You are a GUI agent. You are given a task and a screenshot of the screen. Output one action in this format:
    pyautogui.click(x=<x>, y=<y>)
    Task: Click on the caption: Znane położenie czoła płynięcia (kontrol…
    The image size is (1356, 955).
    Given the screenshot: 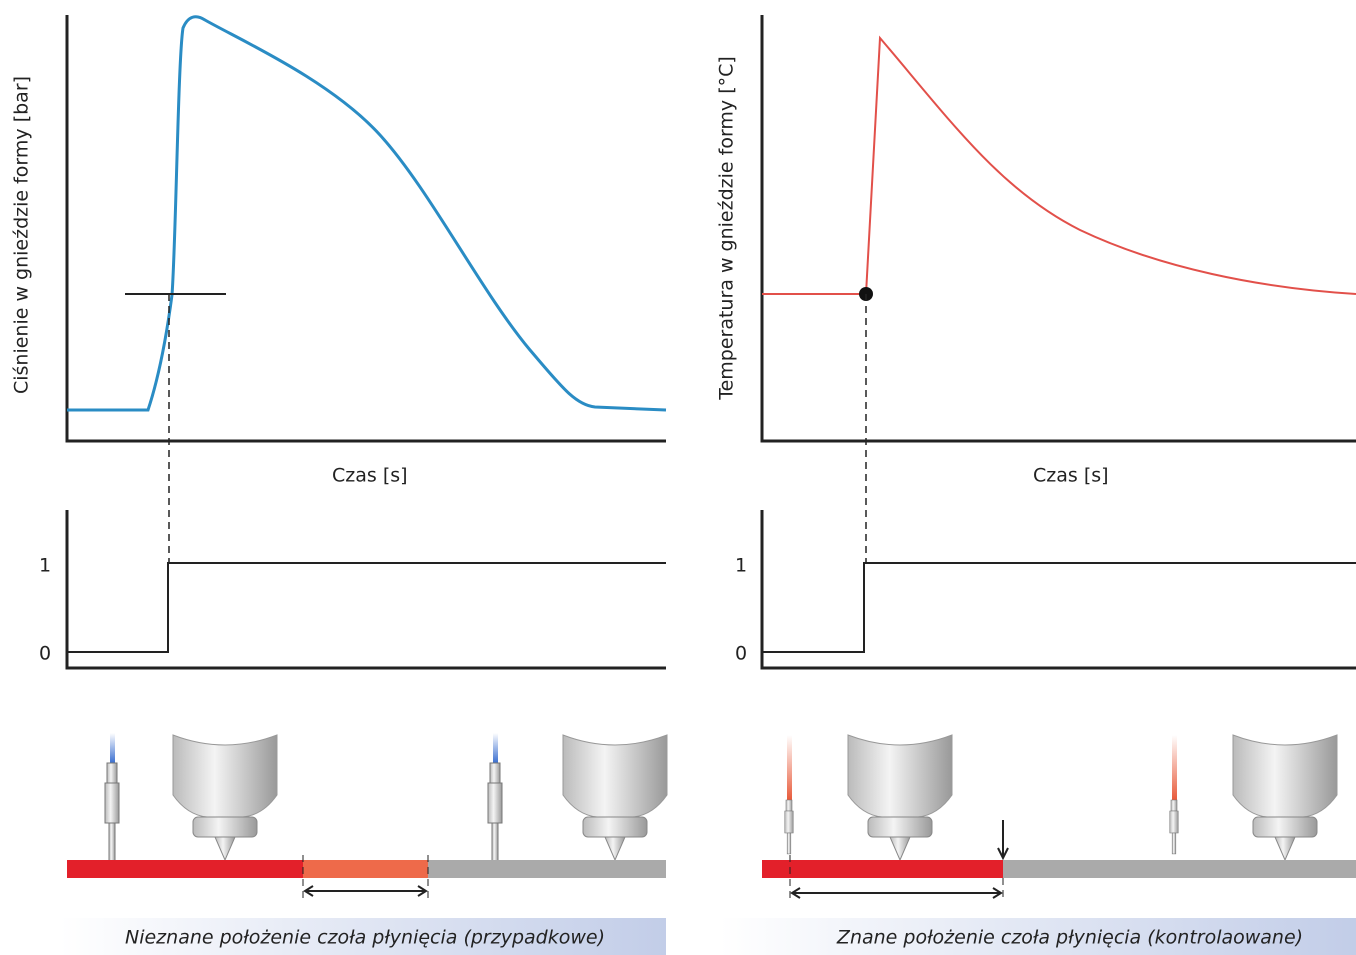 What is the action you would take?
    pyautogui.click(x=1069, y=938)
    